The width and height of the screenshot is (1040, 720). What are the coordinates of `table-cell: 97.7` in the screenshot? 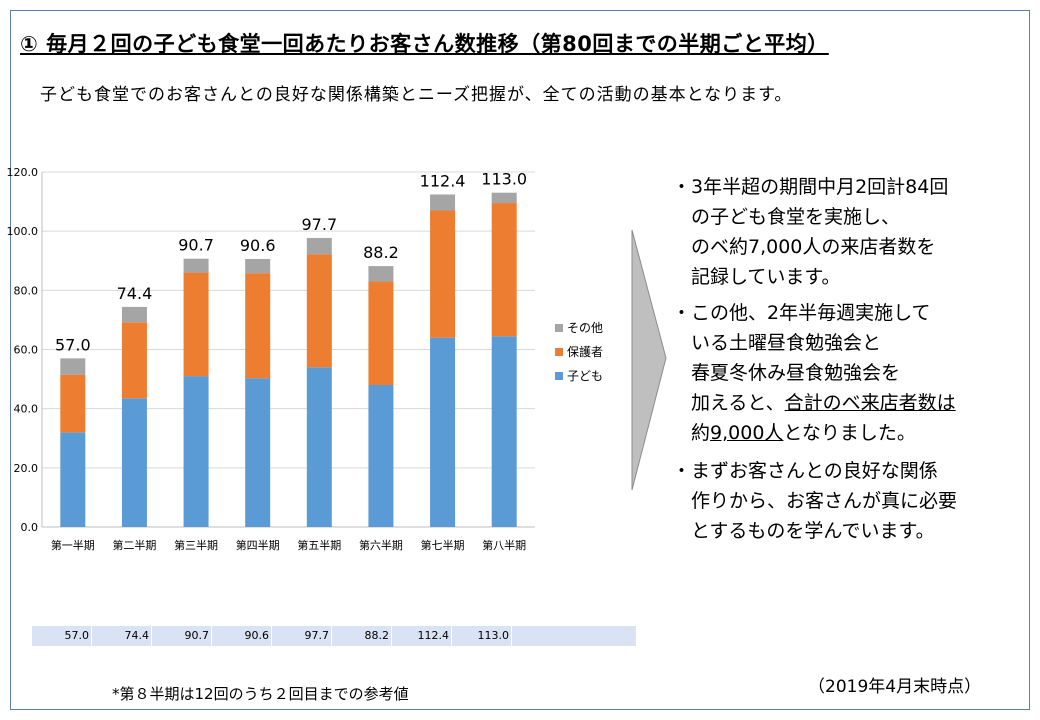 It's located at (302, 636).